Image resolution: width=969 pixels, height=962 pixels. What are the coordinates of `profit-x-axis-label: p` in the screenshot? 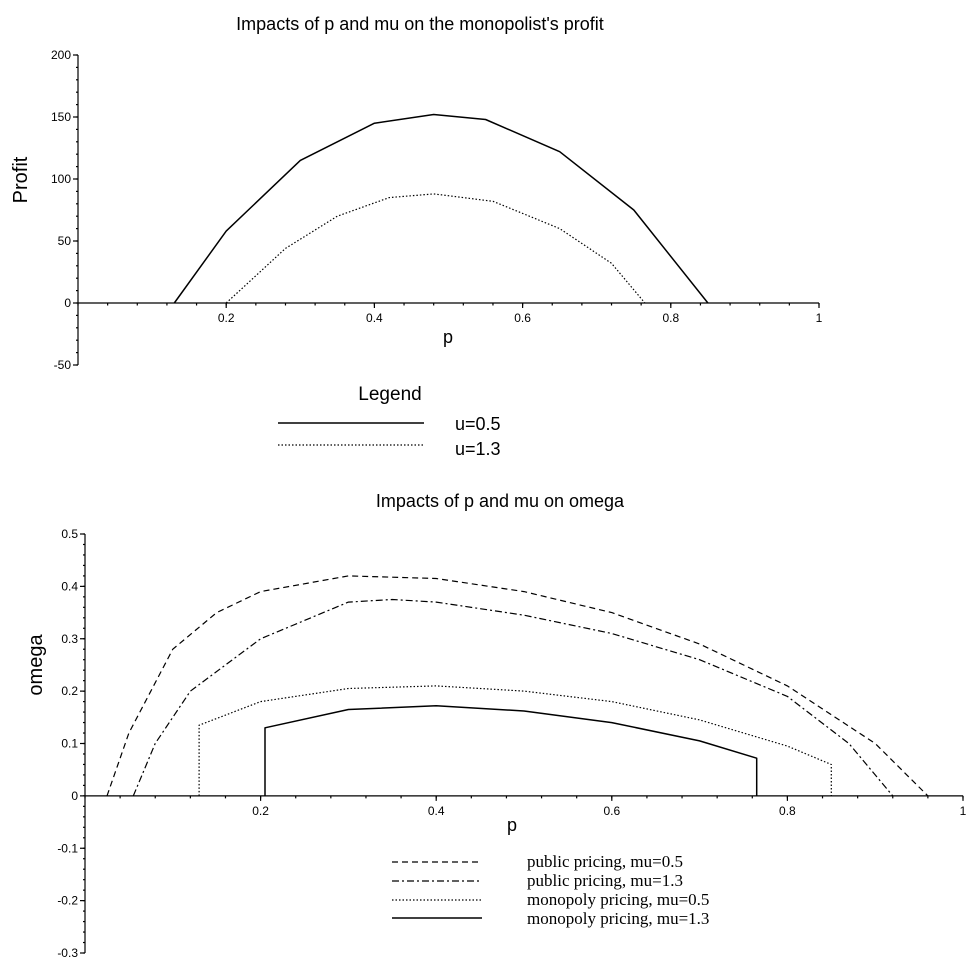 It's located at (448, 337).